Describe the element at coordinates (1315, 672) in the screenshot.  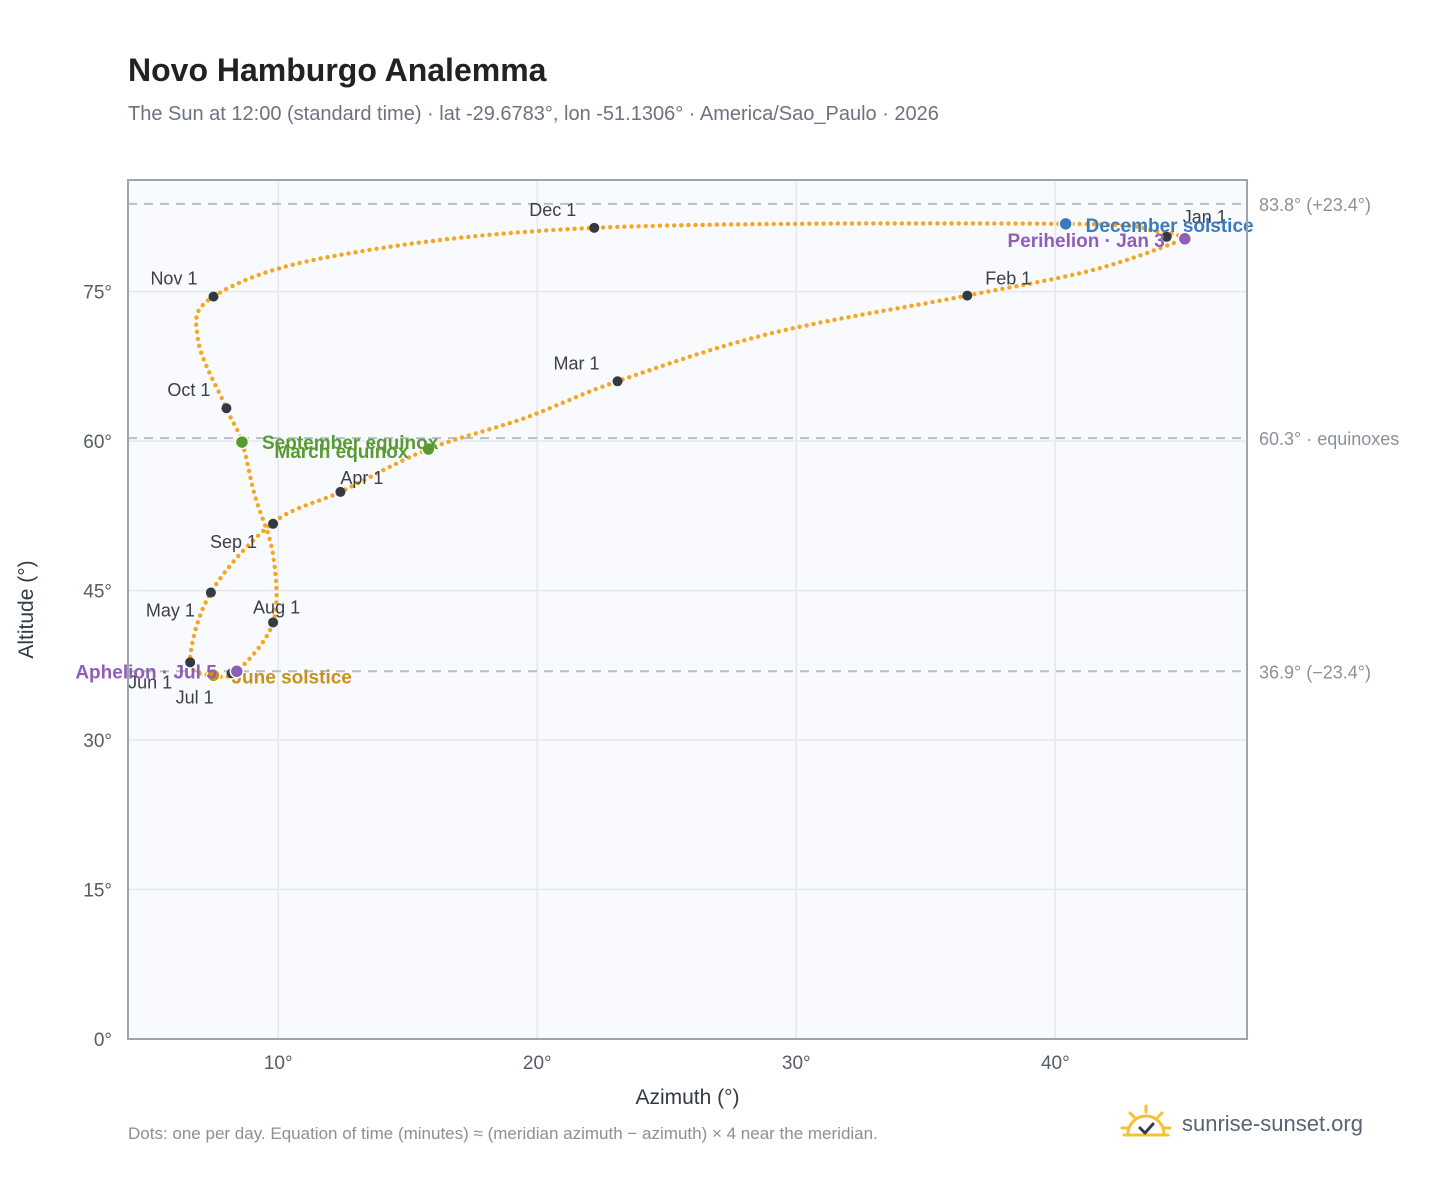
I see `reference-line-label: 36.9° (−23.4°)` at that location.